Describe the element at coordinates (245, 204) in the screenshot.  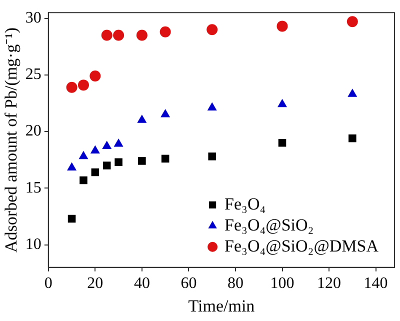
I see `legend-label: Fe₃O₄` at that location.